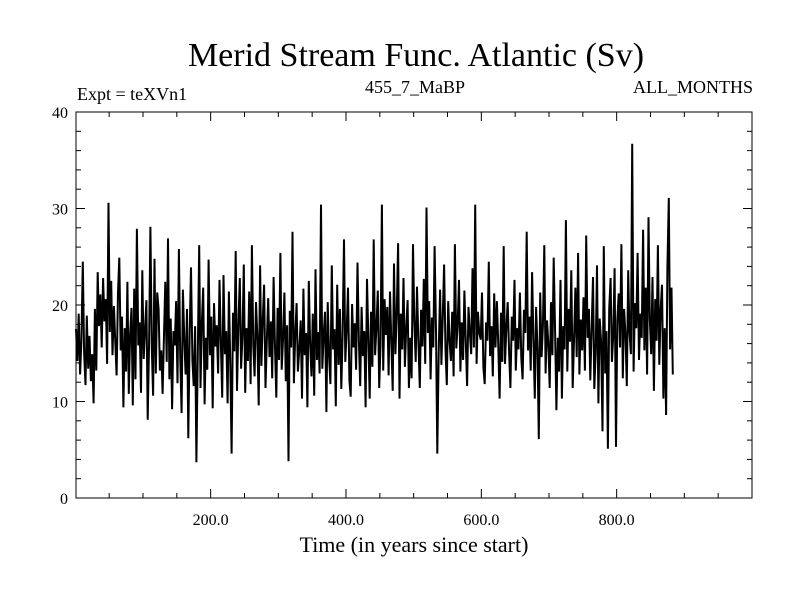  I want to click on subtitle-left: Expt = teXVn1, so click(132, 94).